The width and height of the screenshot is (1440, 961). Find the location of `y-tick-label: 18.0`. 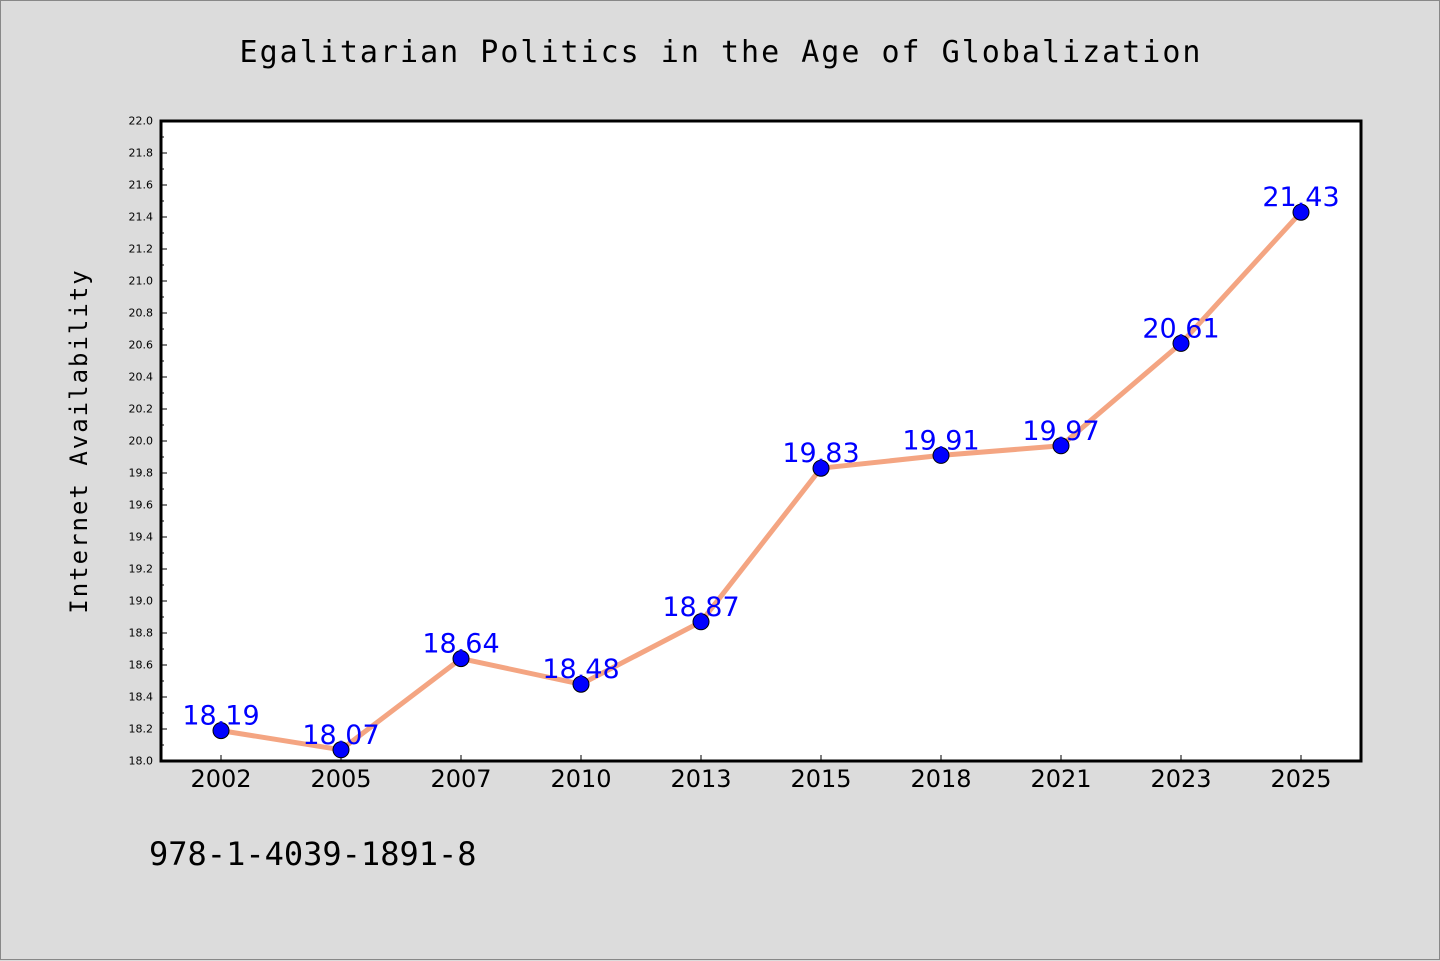

y-tick-label: 18.0 is located at coordinates (141, 761).